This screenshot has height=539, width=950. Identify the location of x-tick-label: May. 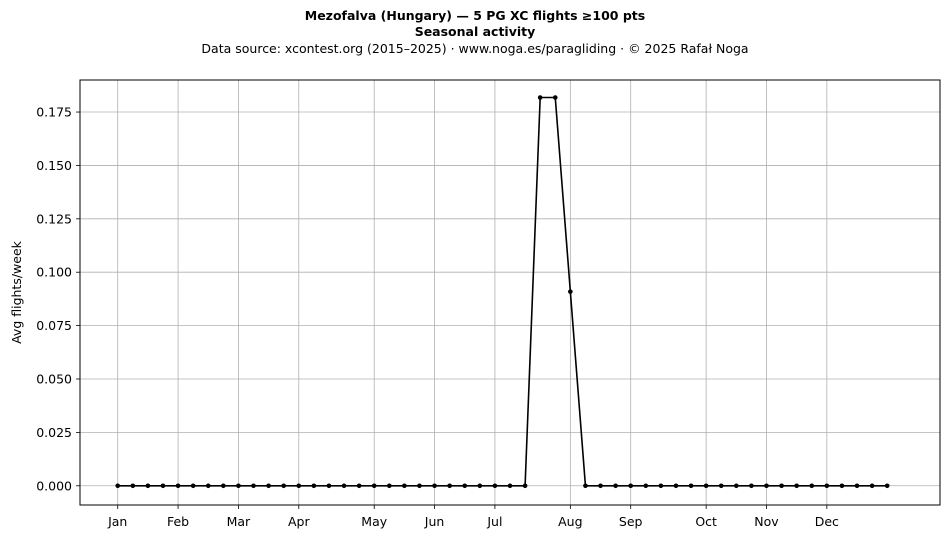
(374, 521).